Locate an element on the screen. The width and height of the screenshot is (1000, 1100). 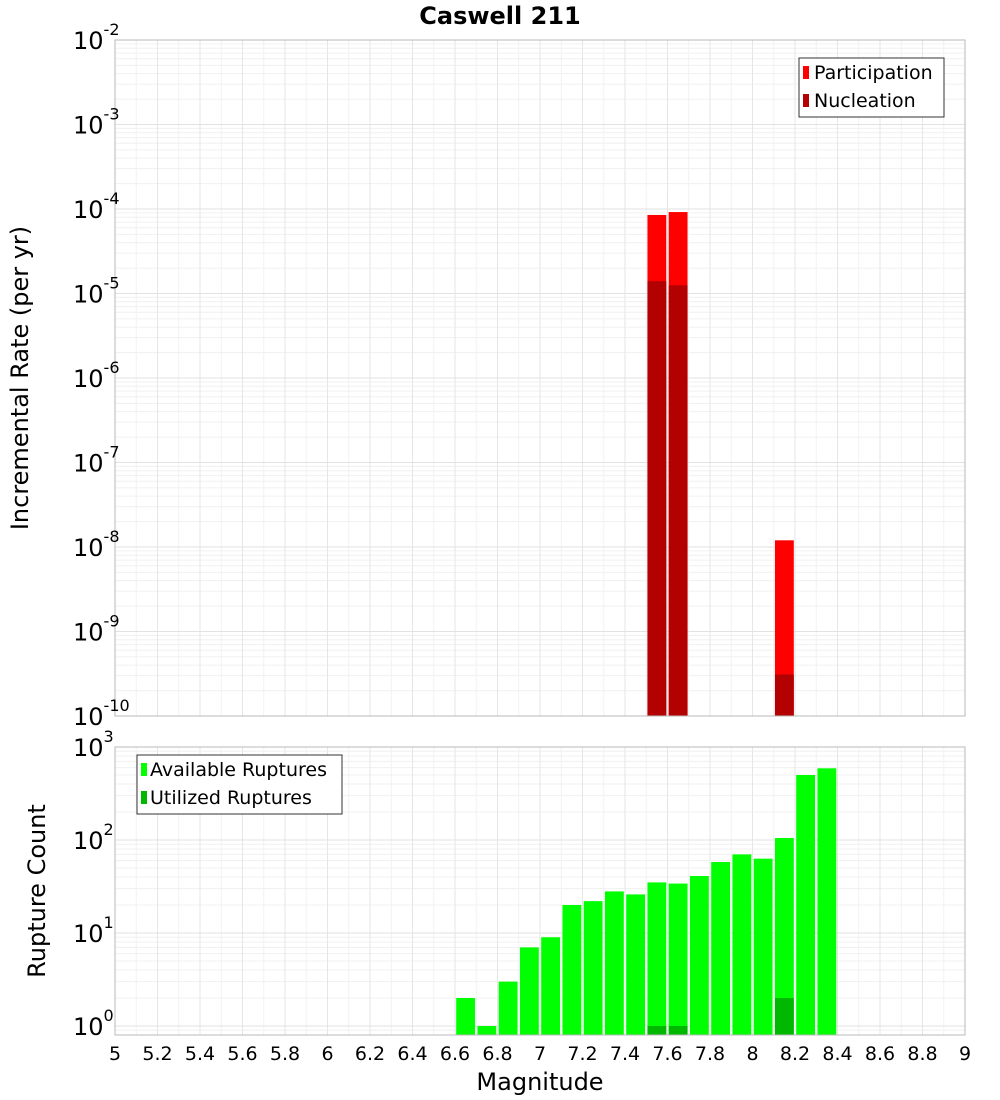
bottom-legend-box is located at coordinates (239, 784).